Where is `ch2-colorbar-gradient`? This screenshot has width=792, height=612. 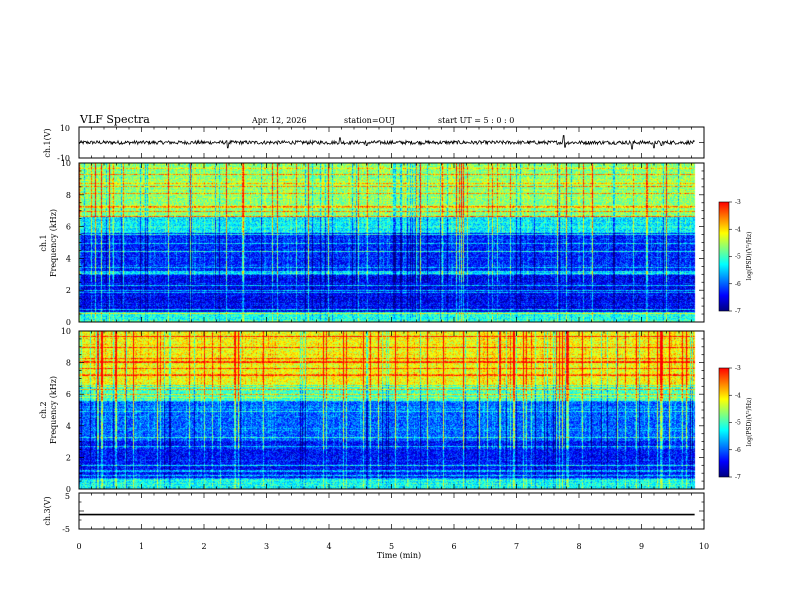 ch2-colorbar-gradient is located at coordinates (724, 422).